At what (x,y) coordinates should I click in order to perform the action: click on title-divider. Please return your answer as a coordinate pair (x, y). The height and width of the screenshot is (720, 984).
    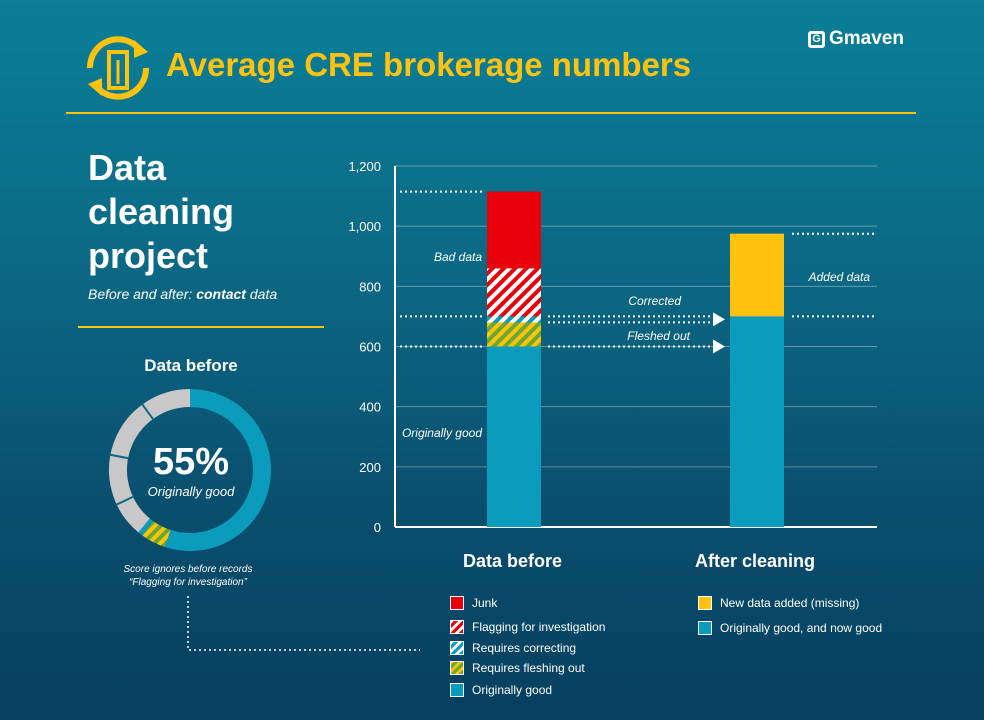
    Looking at the image, I should click on (491, 113).